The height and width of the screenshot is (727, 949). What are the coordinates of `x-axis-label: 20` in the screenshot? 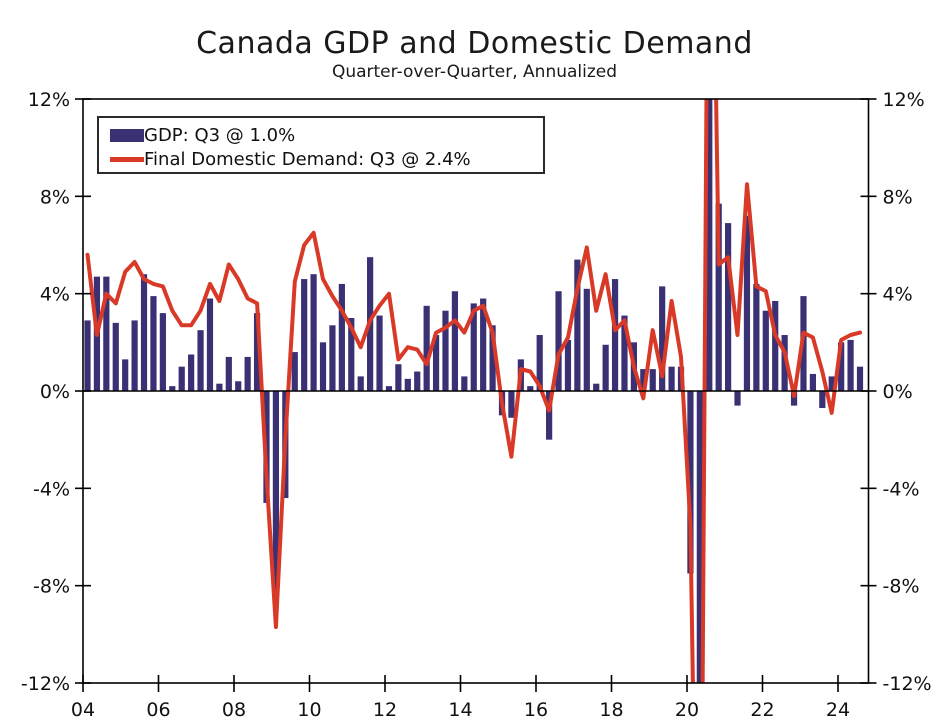 It's located at (687, 710).